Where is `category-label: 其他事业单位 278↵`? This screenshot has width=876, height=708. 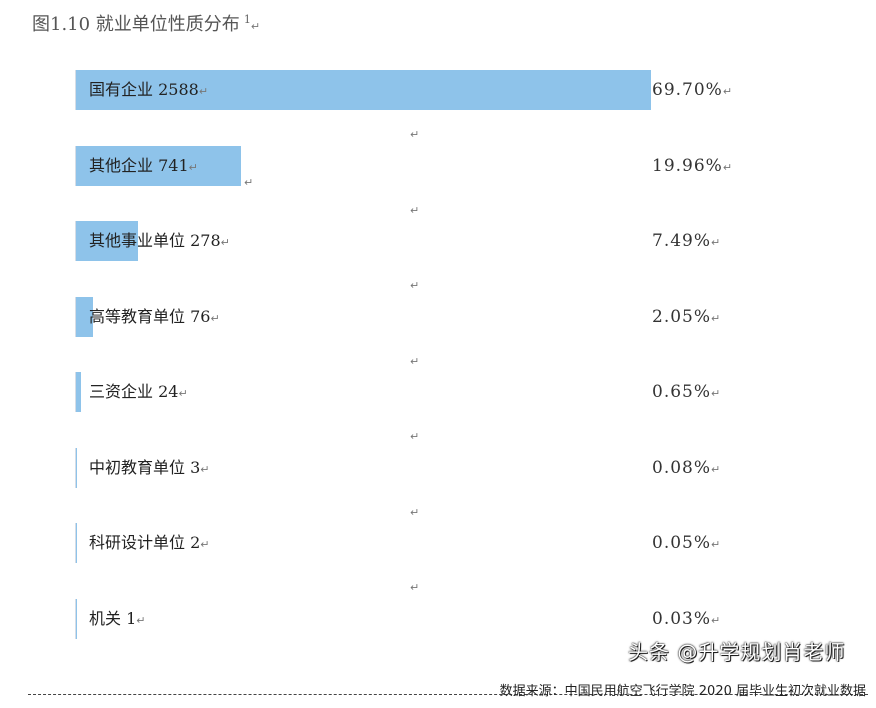 category-label: 其他事业单位 278↵ is located at coordinates (159, 240).